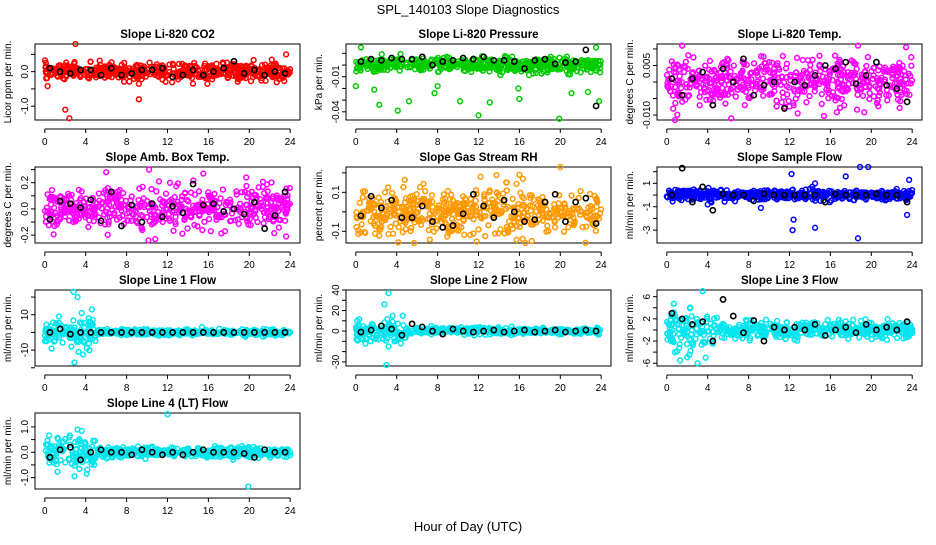  Describe the element at coordinates (647, 229) in the screenshot. I see `y-tick-label: -3` at that location.